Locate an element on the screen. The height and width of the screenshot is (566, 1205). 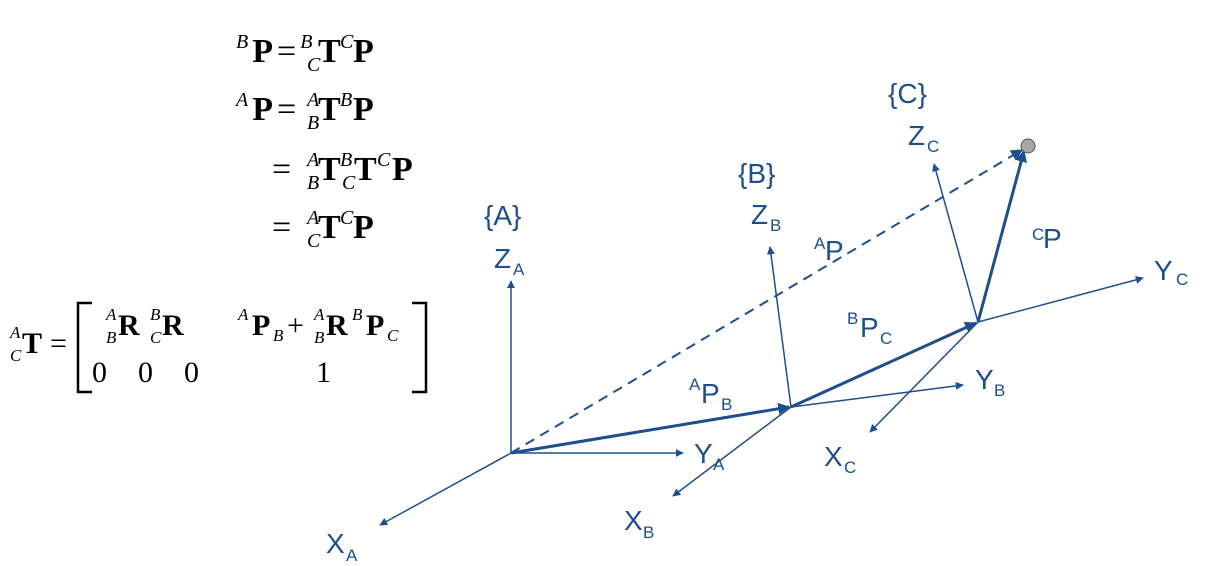
frame-c-y-axis is located at coordinates (1060, 299).